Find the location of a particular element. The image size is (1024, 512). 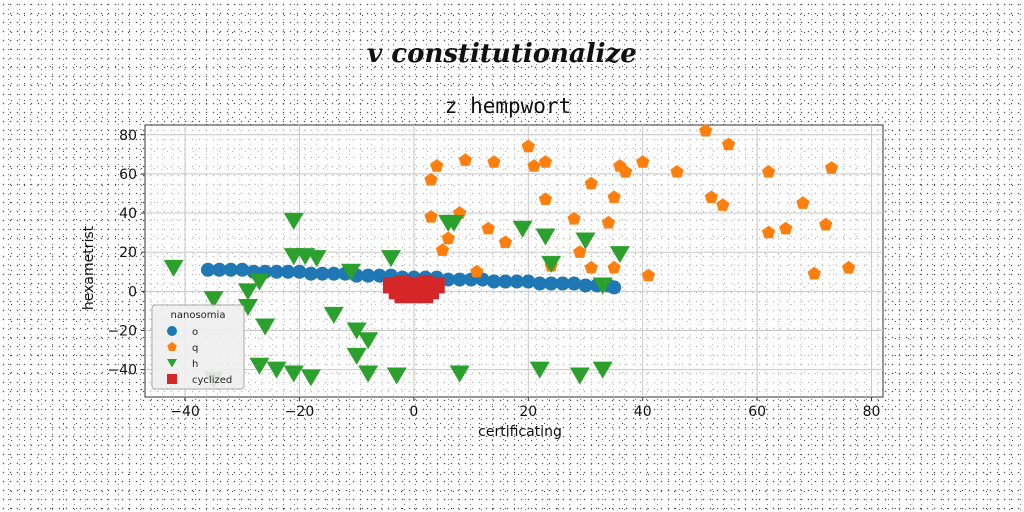

y-tick-label: 40 is located at coordinates (128, 214).